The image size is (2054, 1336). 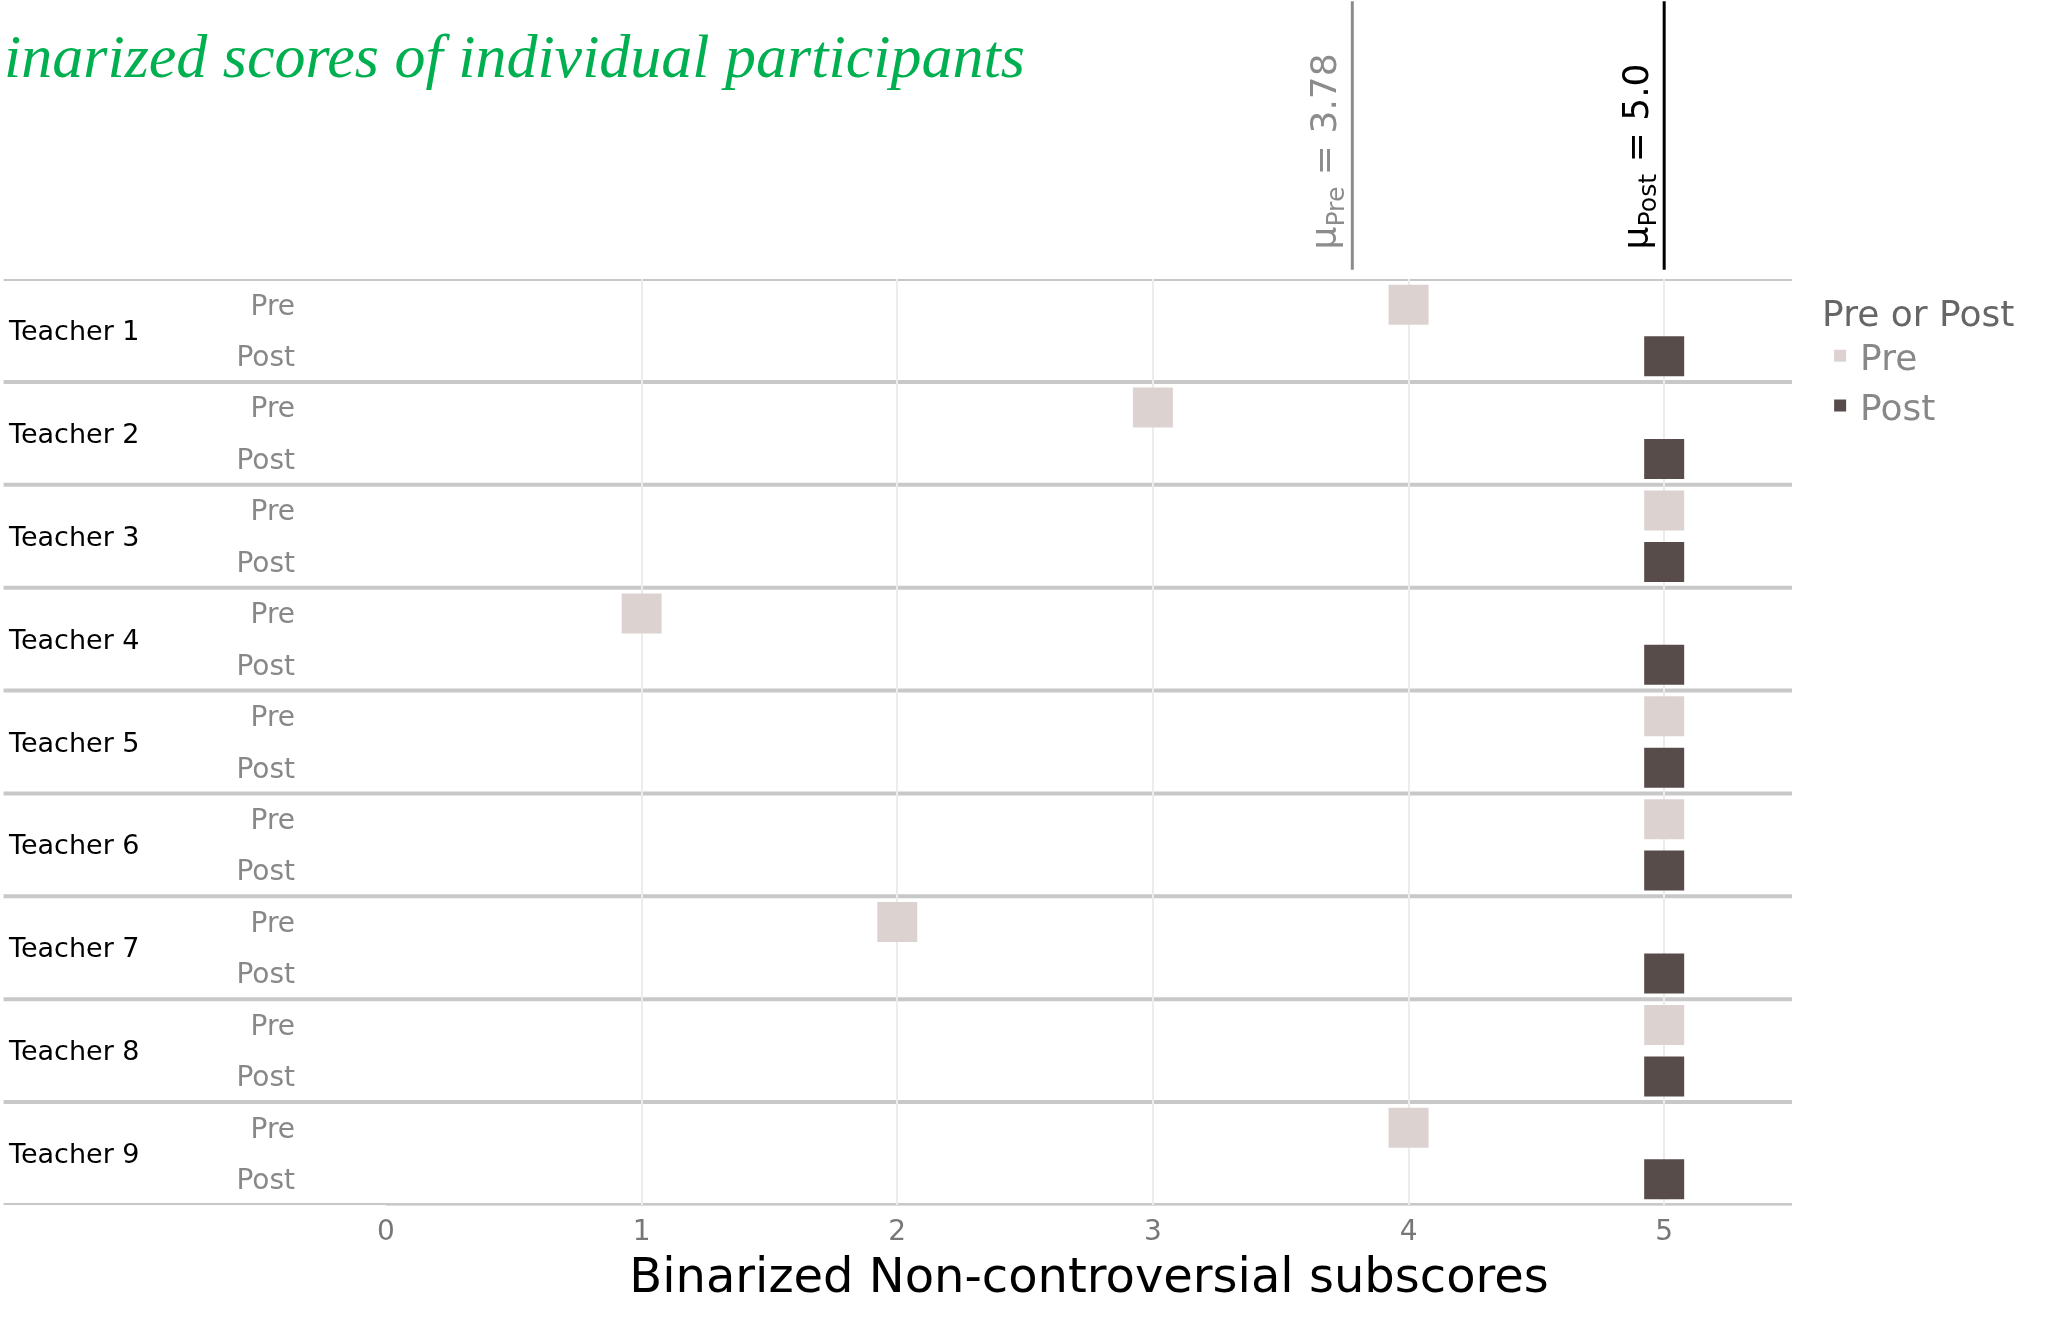 What do you see at coordinates (74, 947) in the screenshot?
I see `y-tick-label: Teacher 7` at bounding box center [74, 947].